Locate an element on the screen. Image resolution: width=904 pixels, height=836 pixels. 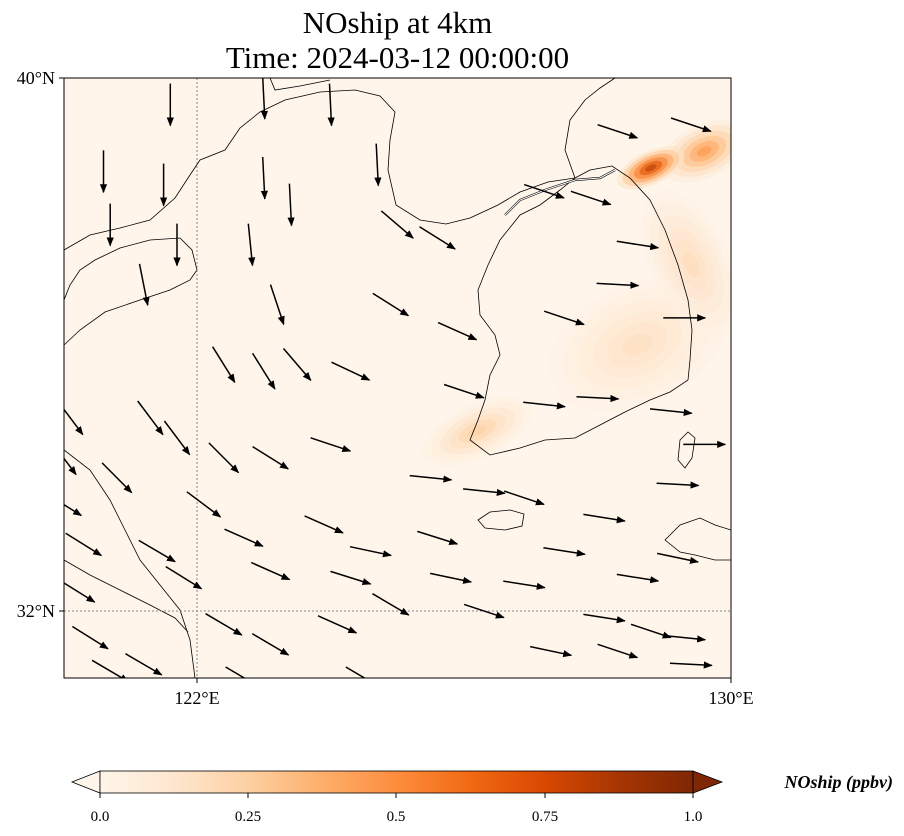
coastline-yangtze is located at coordinates (126, 596).